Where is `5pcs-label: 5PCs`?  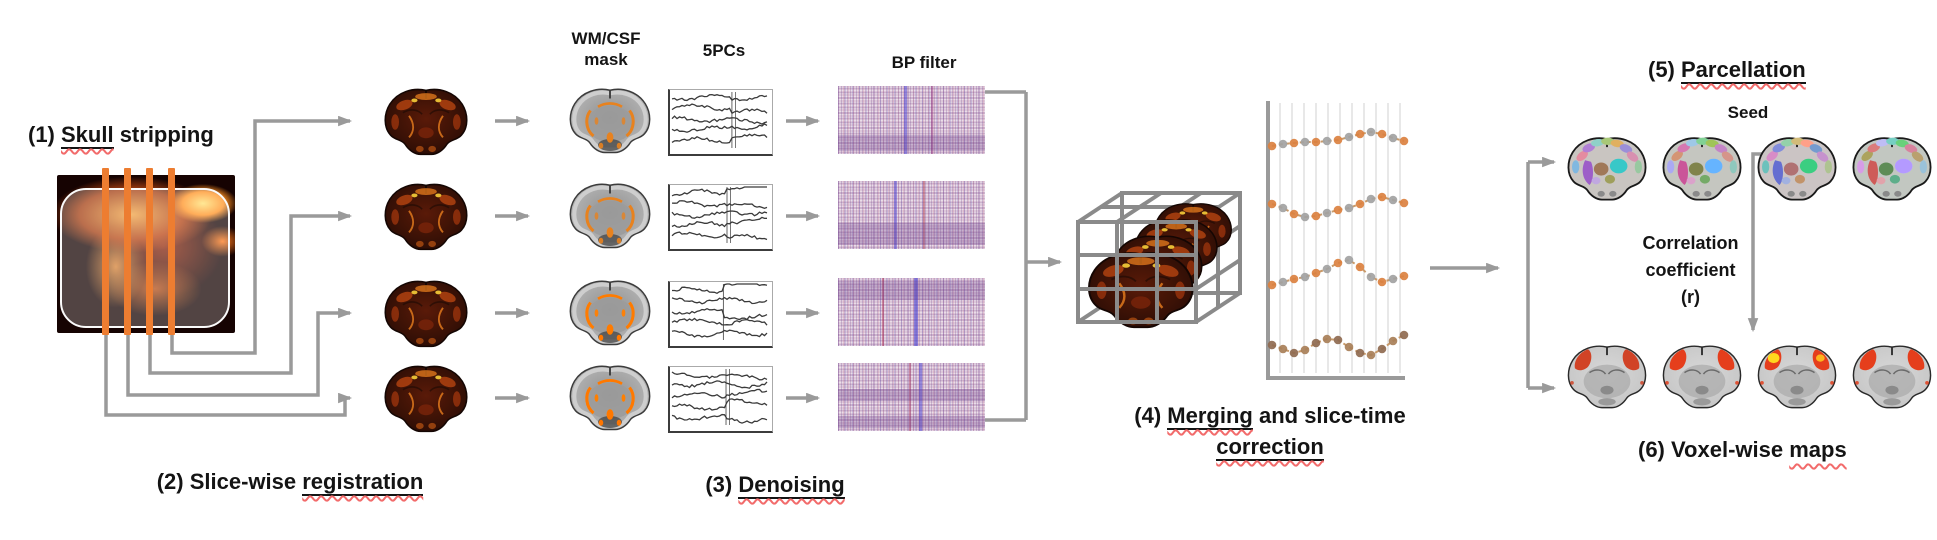
5pcs-label: 5PCs is located at coordinates (724, 50).